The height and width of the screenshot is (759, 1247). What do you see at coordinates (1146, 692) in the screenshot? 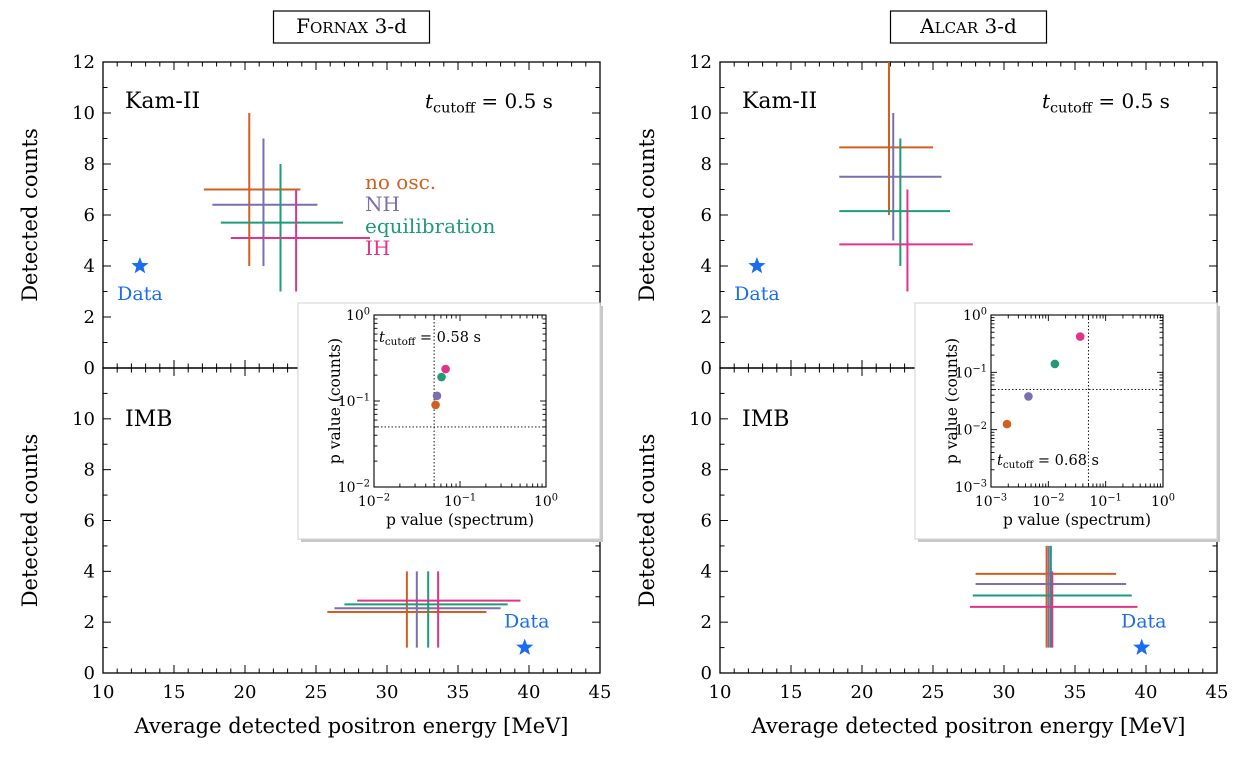
I see `x-tick-label: 40` at bounding box center [1146, 692].